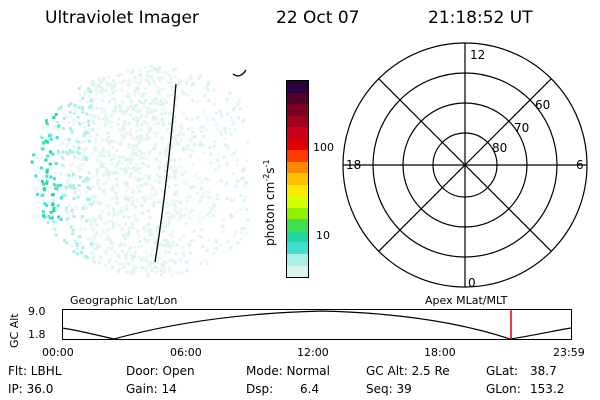 The width and height of the screenshot is (600, 400). I want to click on lat-label-60: 60, so click(542, 105).